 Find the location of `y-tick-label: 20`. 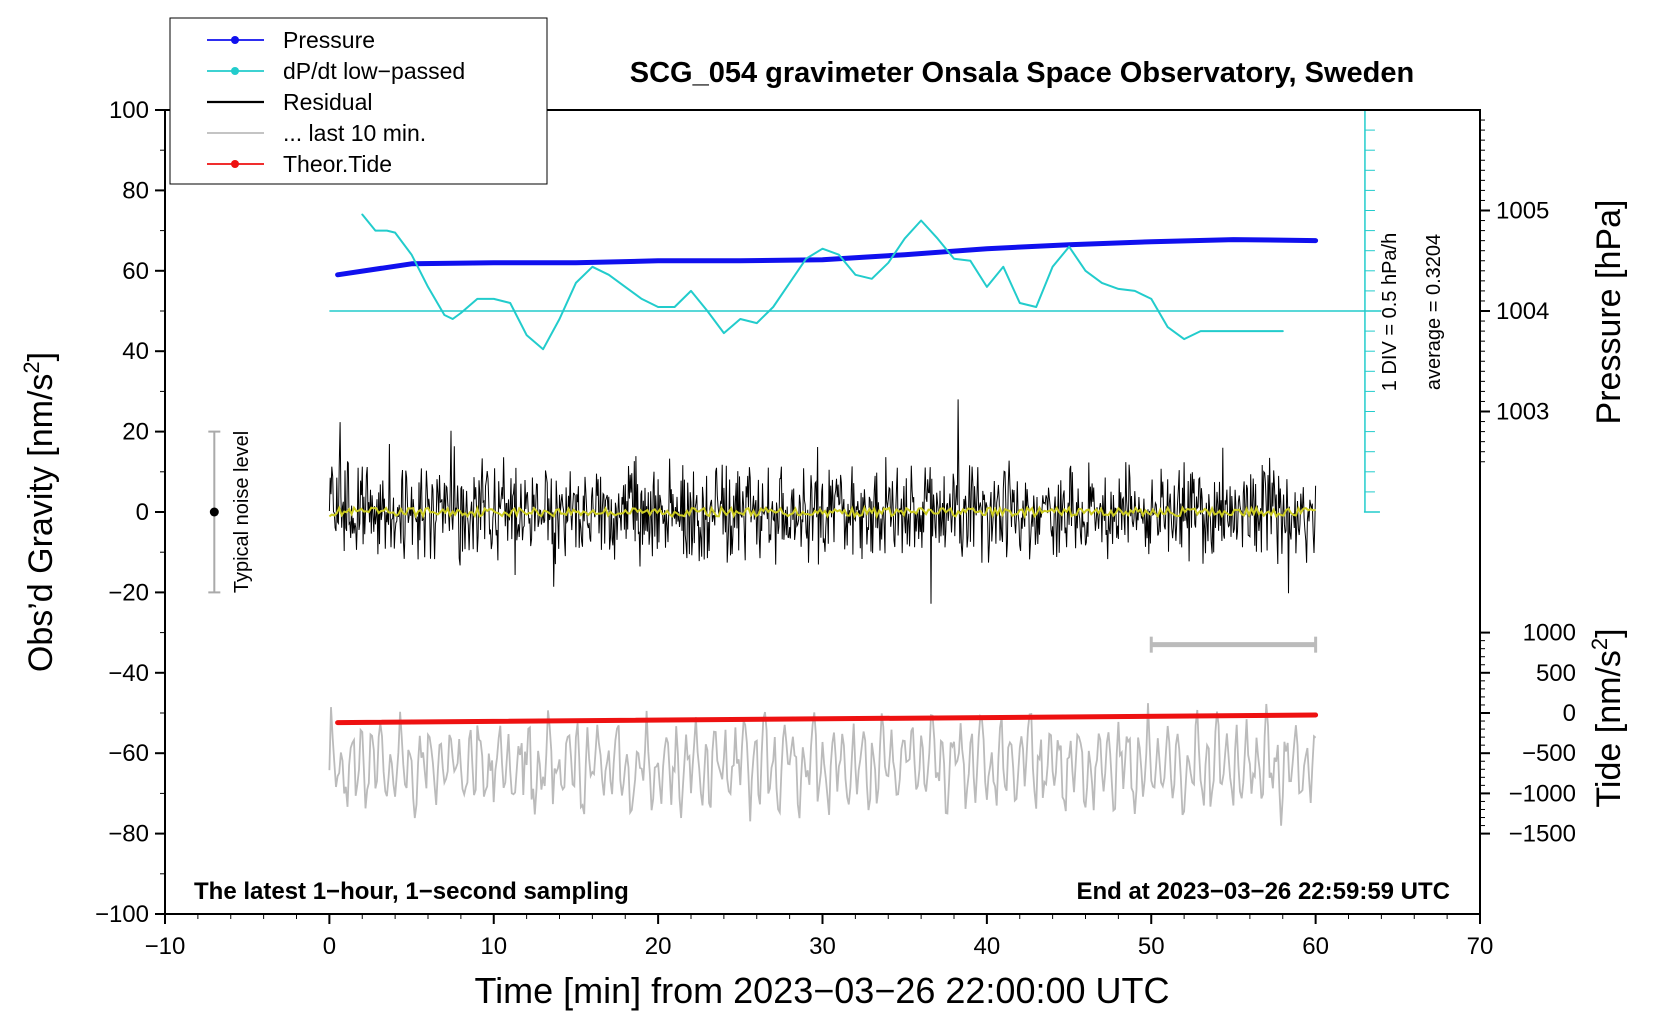

y-tick-label: 20 is located at coordinates (135, 432).